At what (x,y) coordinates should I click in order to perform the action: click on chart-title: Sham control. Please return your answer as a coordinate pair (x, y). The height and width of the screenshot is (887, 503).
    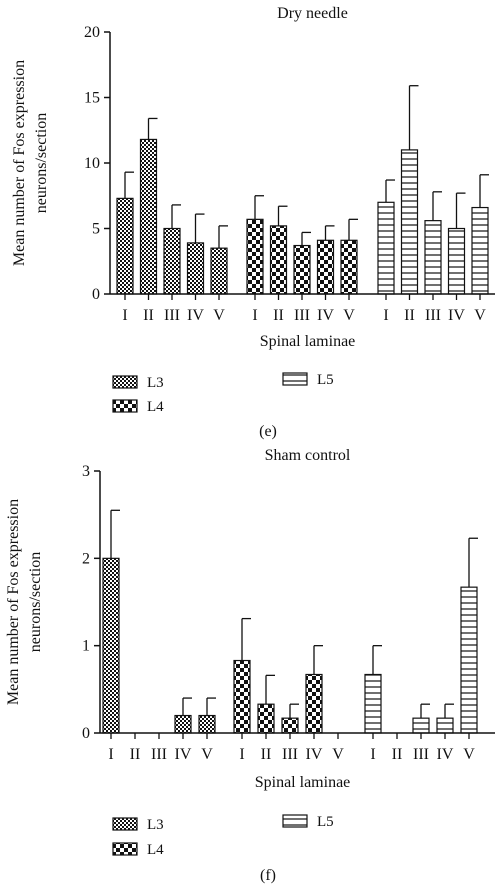
    Looking at the image, I should click on (308, 455).